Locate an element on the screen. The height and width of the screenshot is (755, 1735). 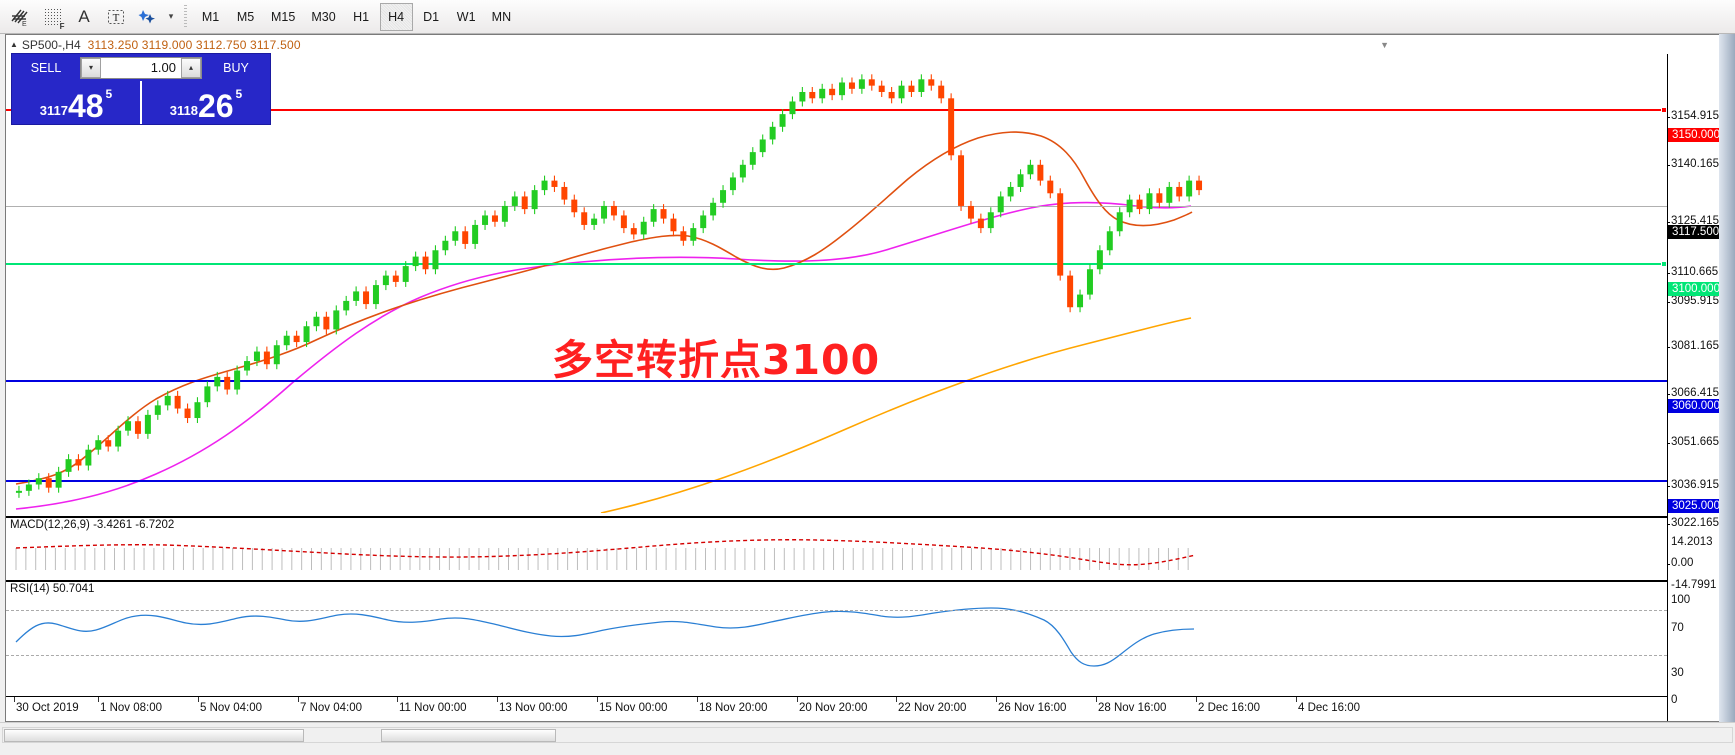
text-icon: A is located at coordinates (84, 16).